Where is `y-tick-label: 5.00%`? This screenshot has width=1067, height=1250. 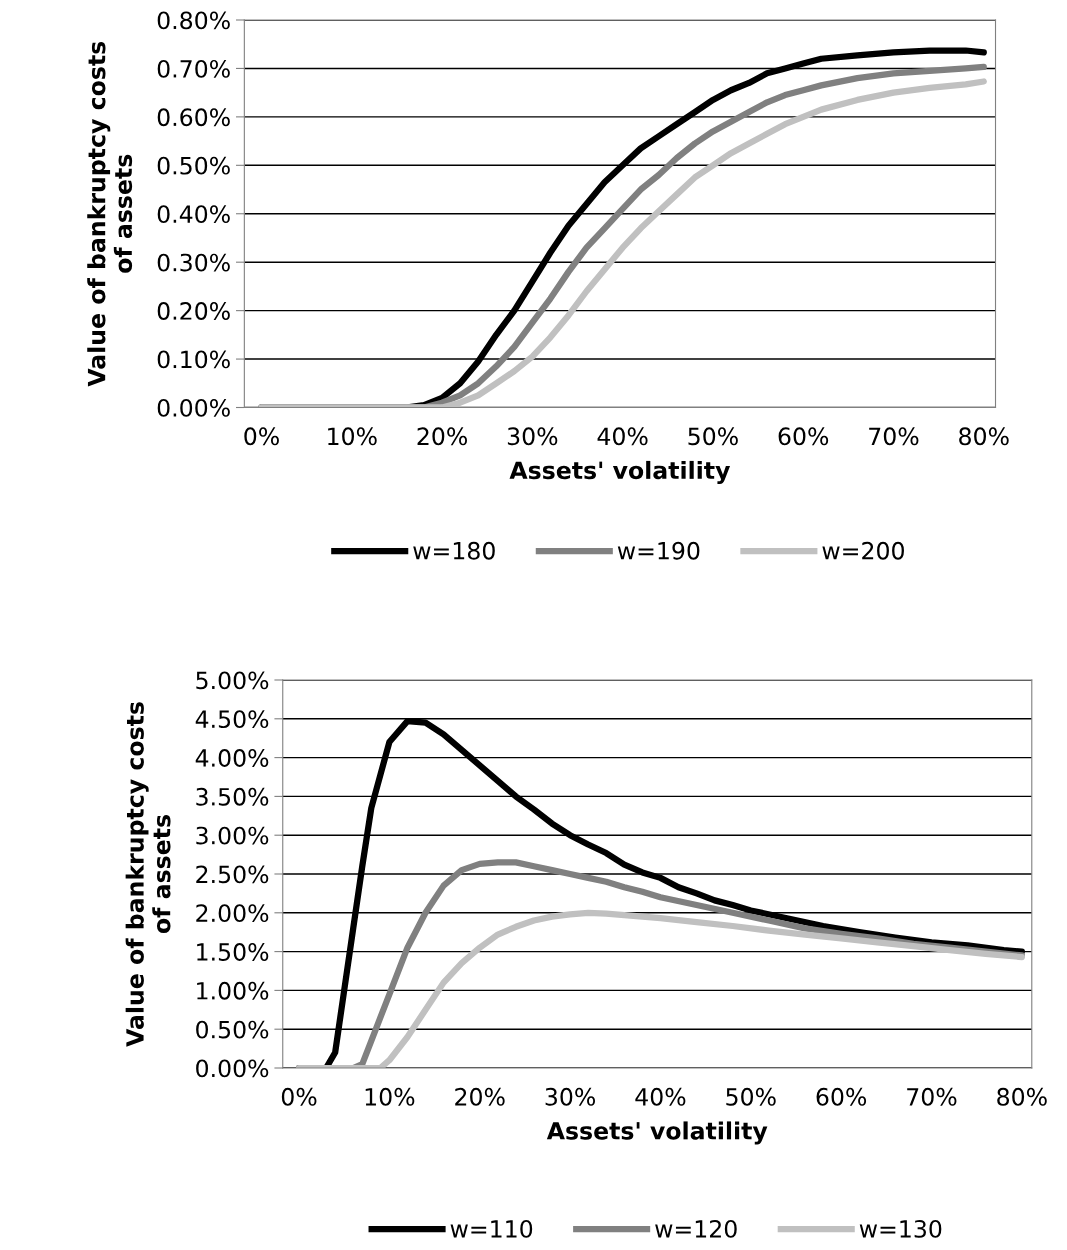 y-tick-label: 5.00% is located at coordinates (232, 680).